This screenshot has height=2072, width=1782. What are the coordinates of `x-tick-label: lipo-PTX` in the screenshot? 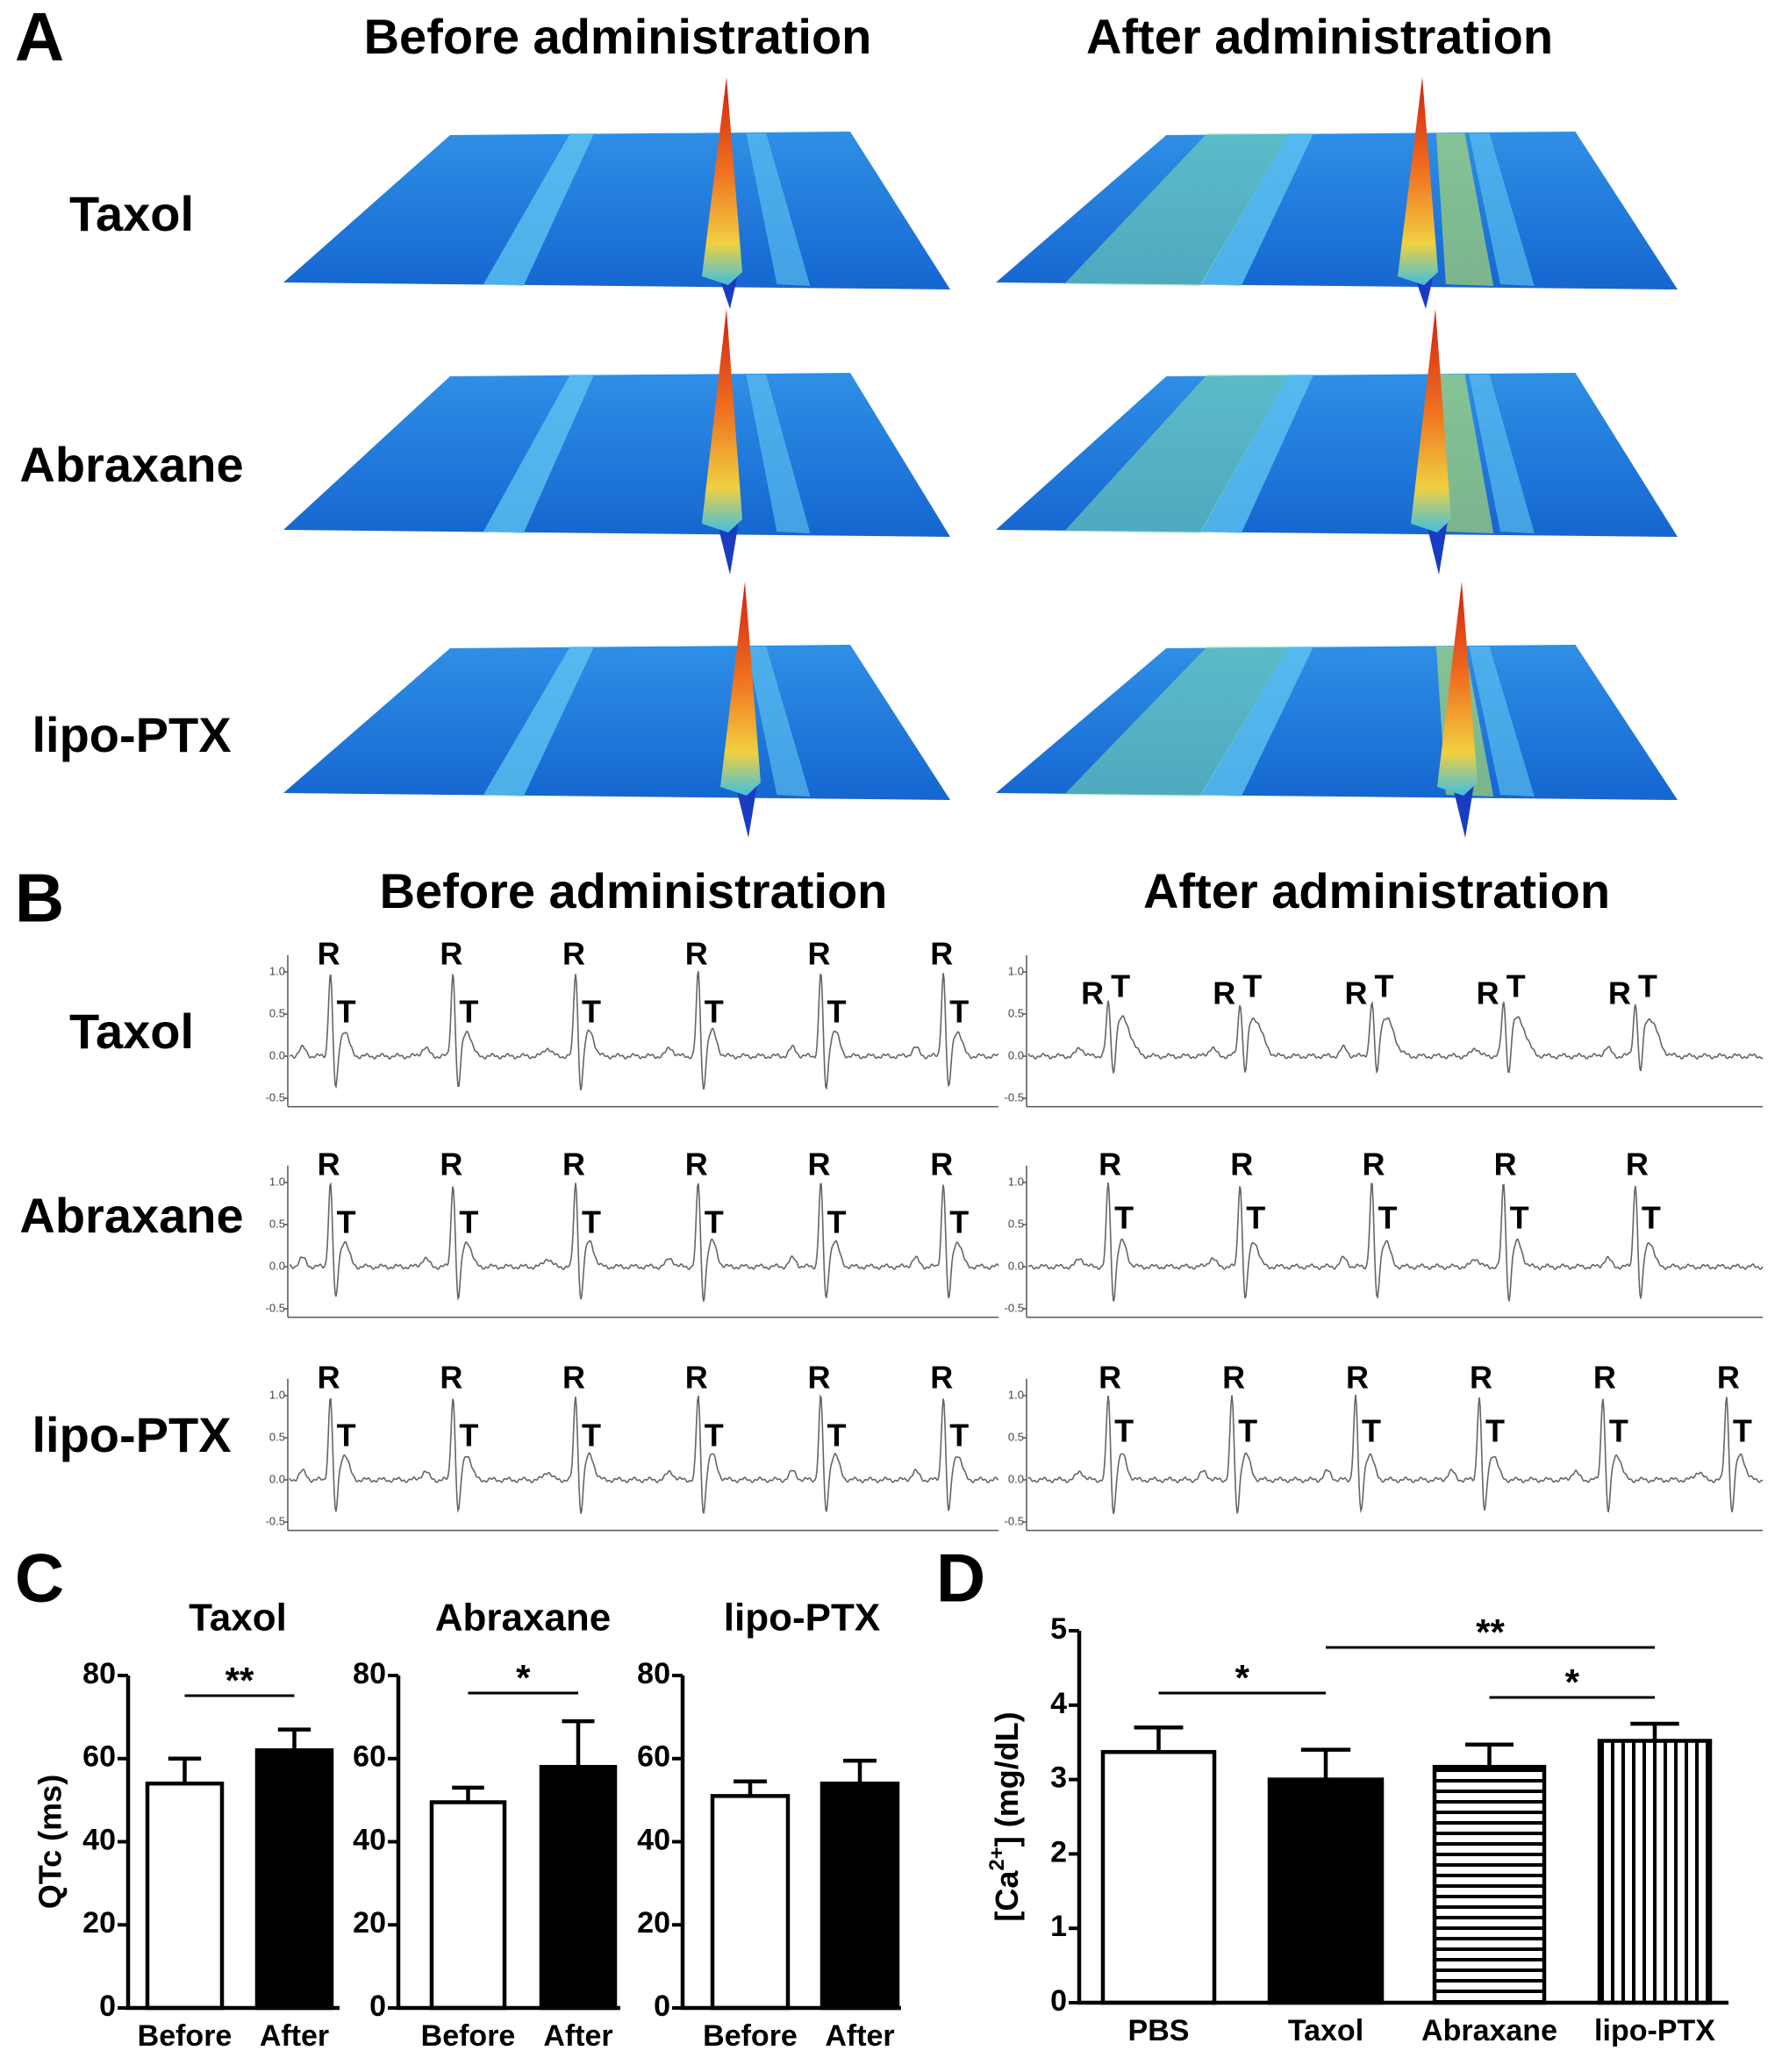 It's located at (1654, 2031).